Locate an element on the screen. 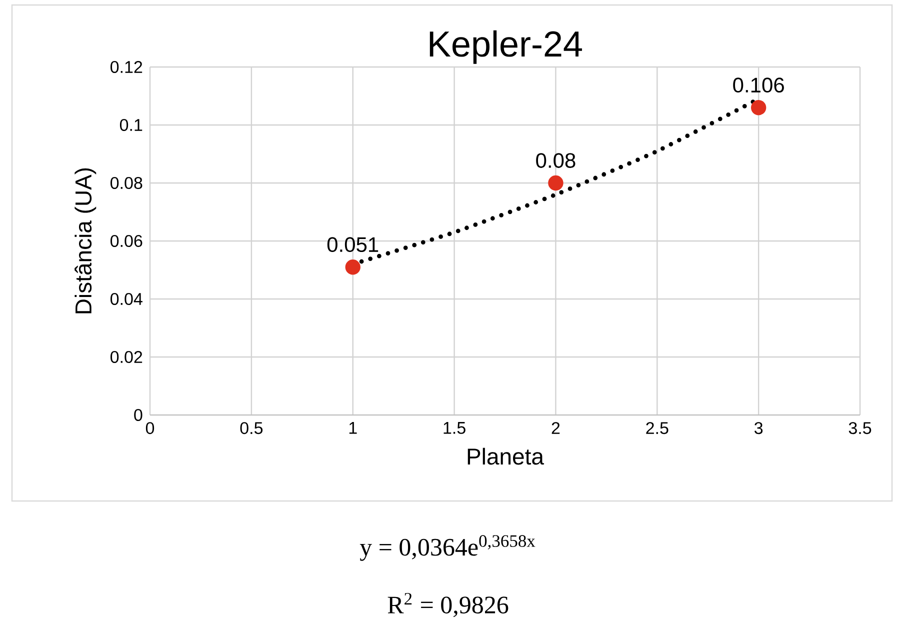 This screenshot has width=897, height=625. x-tick-label: 0 is located at coordinates (150, 428).